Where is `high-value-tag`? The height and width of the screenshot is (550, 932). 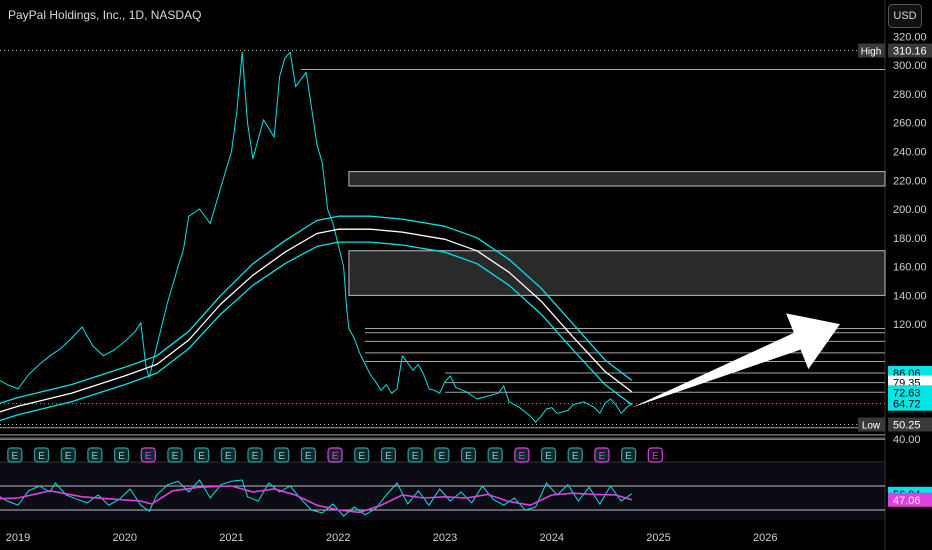
high-value-tag is located at coordinates (910, 50).